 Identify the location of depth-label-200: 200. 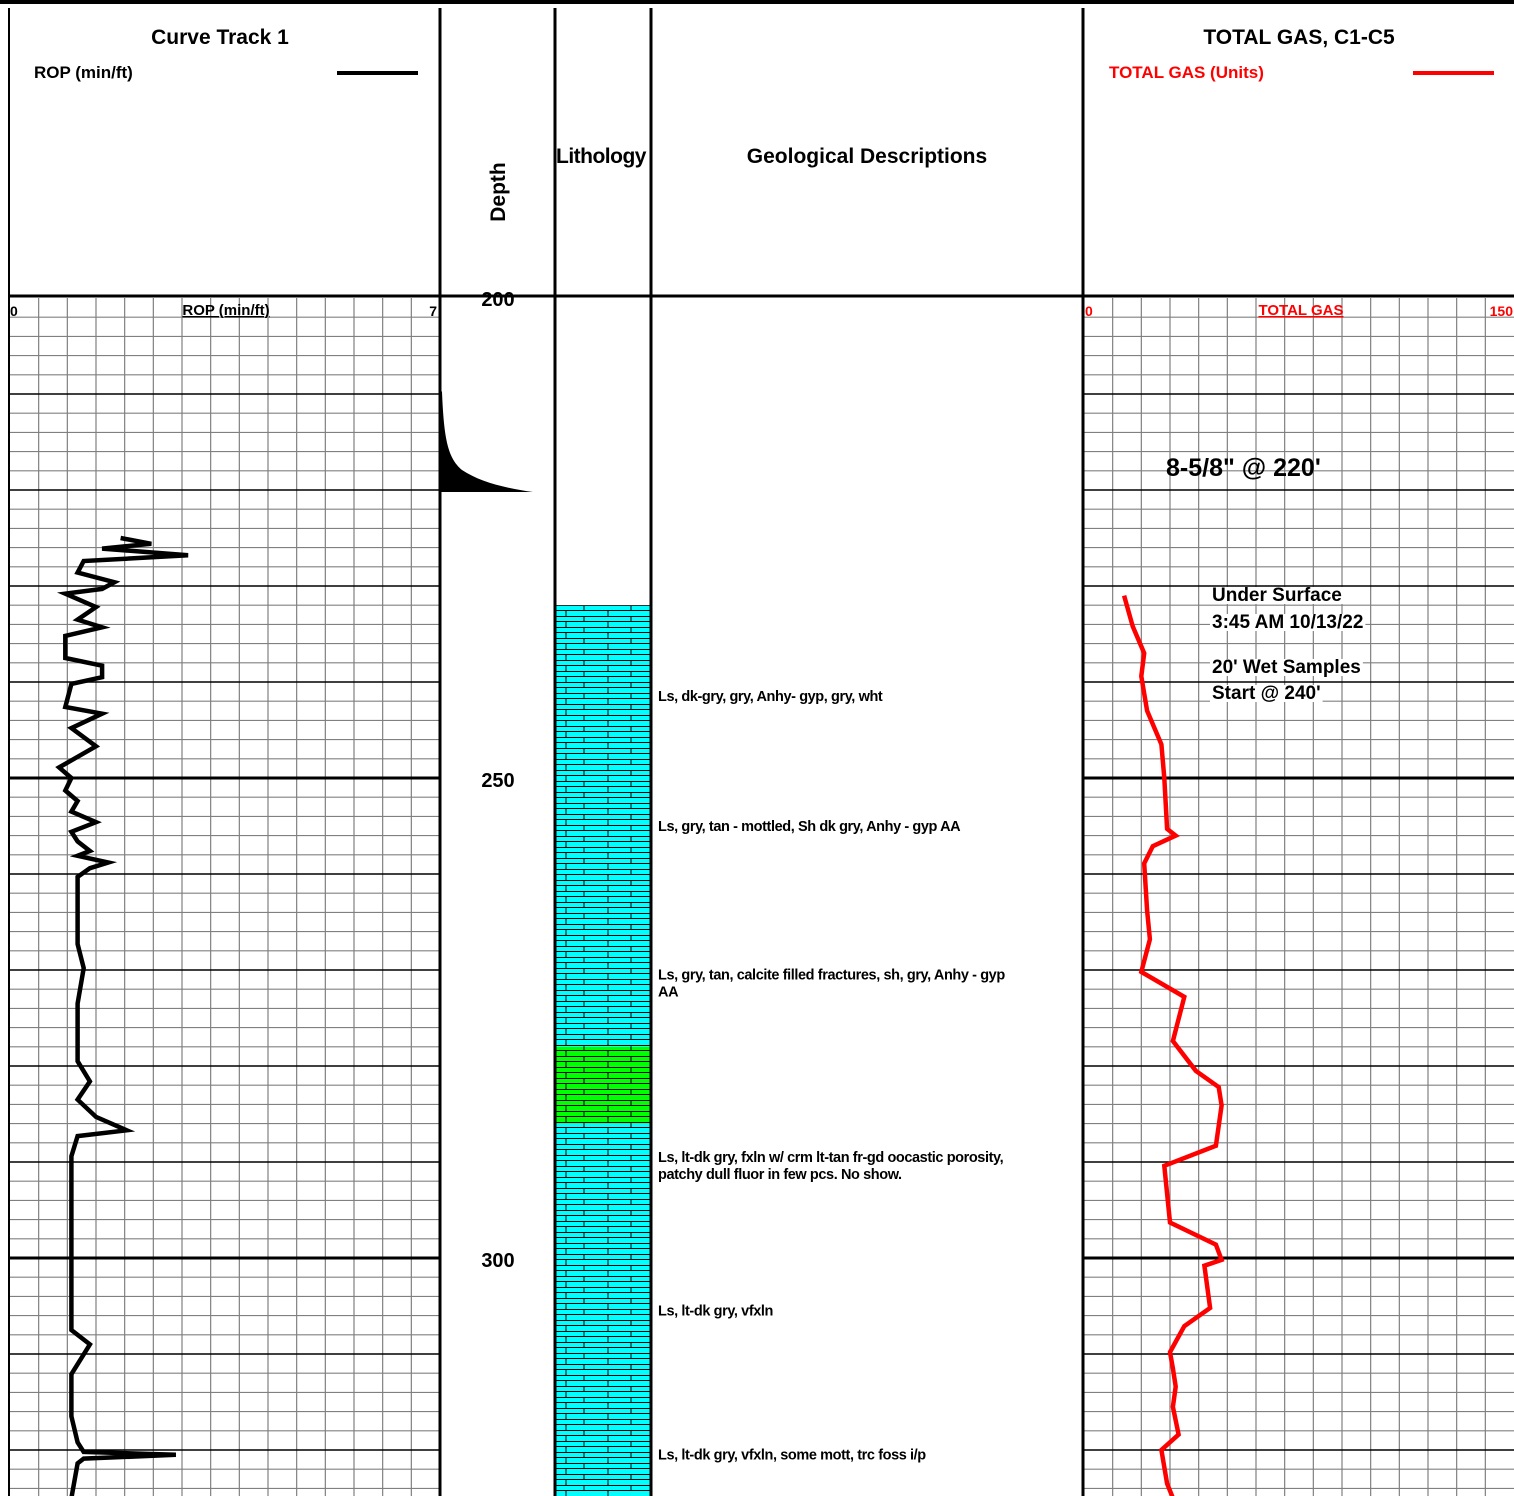
(497, 300).